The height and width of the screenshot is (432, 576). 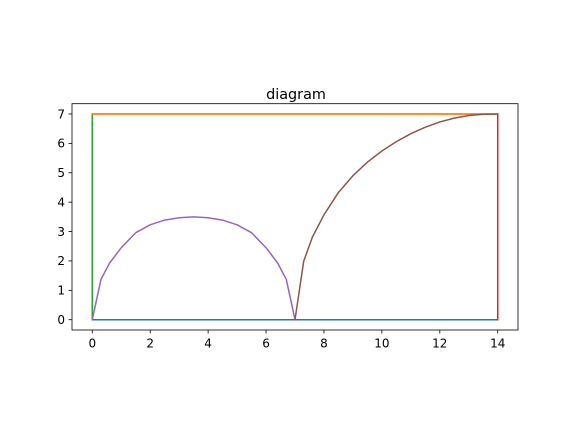 What do you see at coordinates (296, 95) in the screenshot?
I see `chart-title: diagram` at bounding box center [296, 95].